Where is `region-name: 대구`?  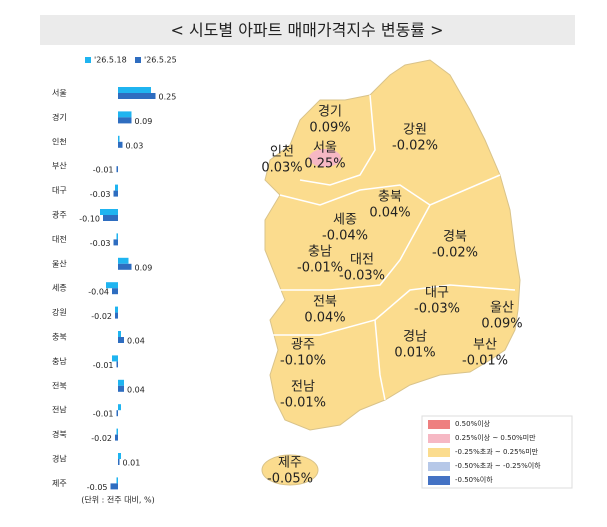 region-name: 대구 is located at coordinates (437, 293).